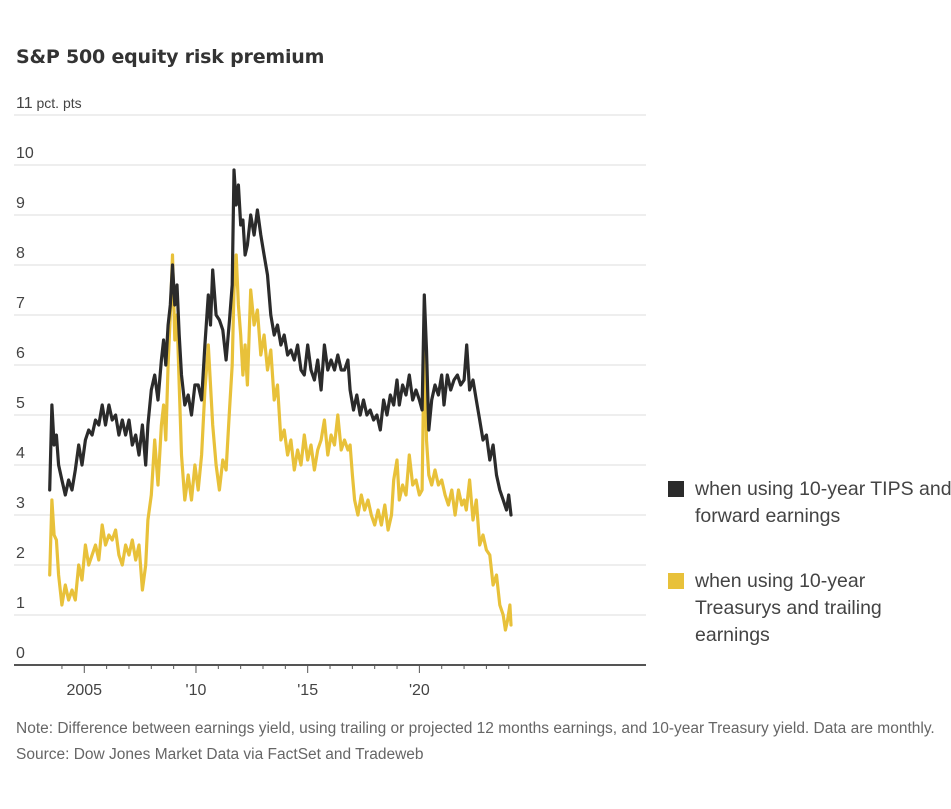 This screenshot has height=809, width=951. Describe the element at coordinates (20, 253) in the screenshot. I see `y-tick-label: 8` at that location.